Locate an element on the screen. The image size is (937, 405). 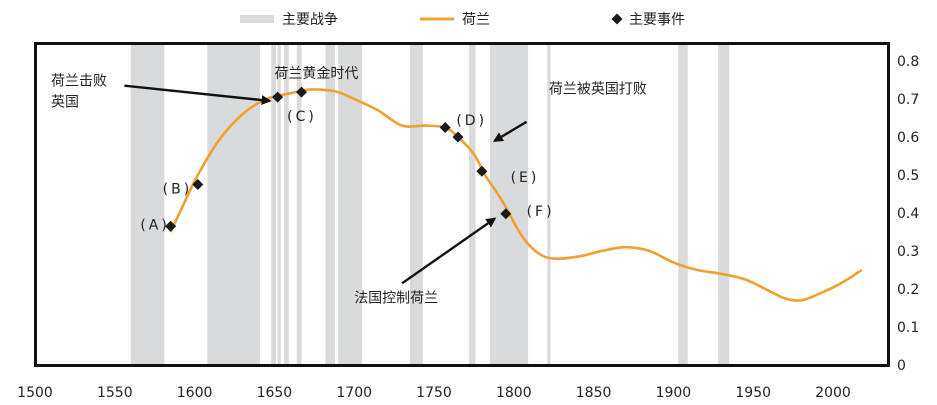
y-tick-label: 0.7 is located at coordinates (908, 100).